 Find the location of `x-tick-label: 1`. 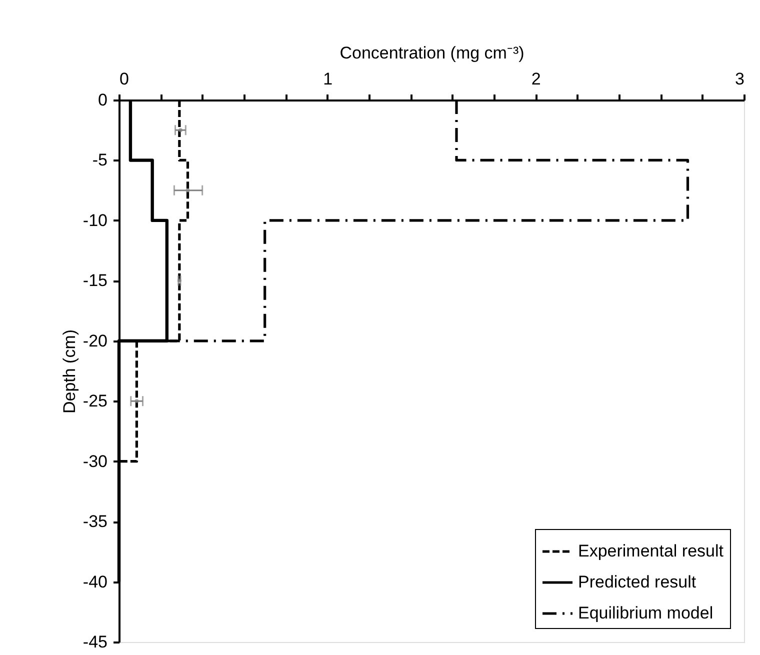

x-tick-label: 1 is located at coordinates (328, 79).